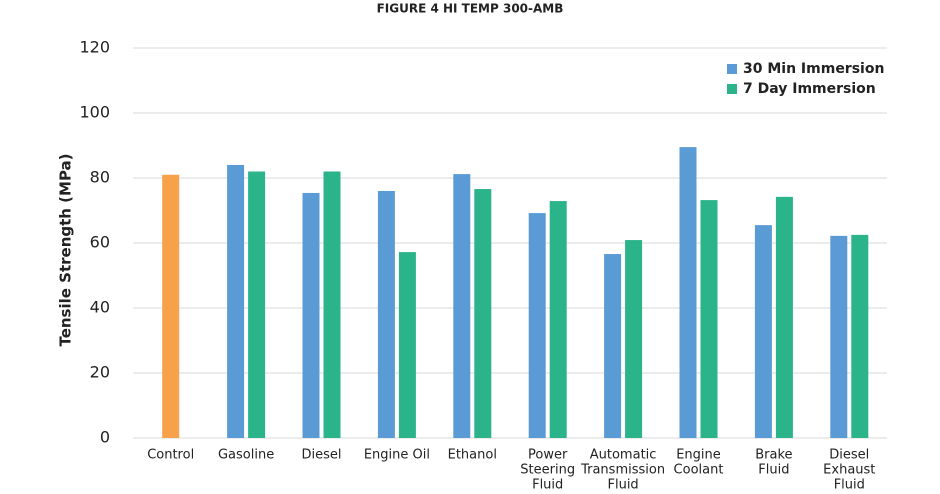 The image size is (940, 494). Describe the element at coordinates (849, 470) in the screenshot. I see `x-tick-label: Exhaust` at that location.